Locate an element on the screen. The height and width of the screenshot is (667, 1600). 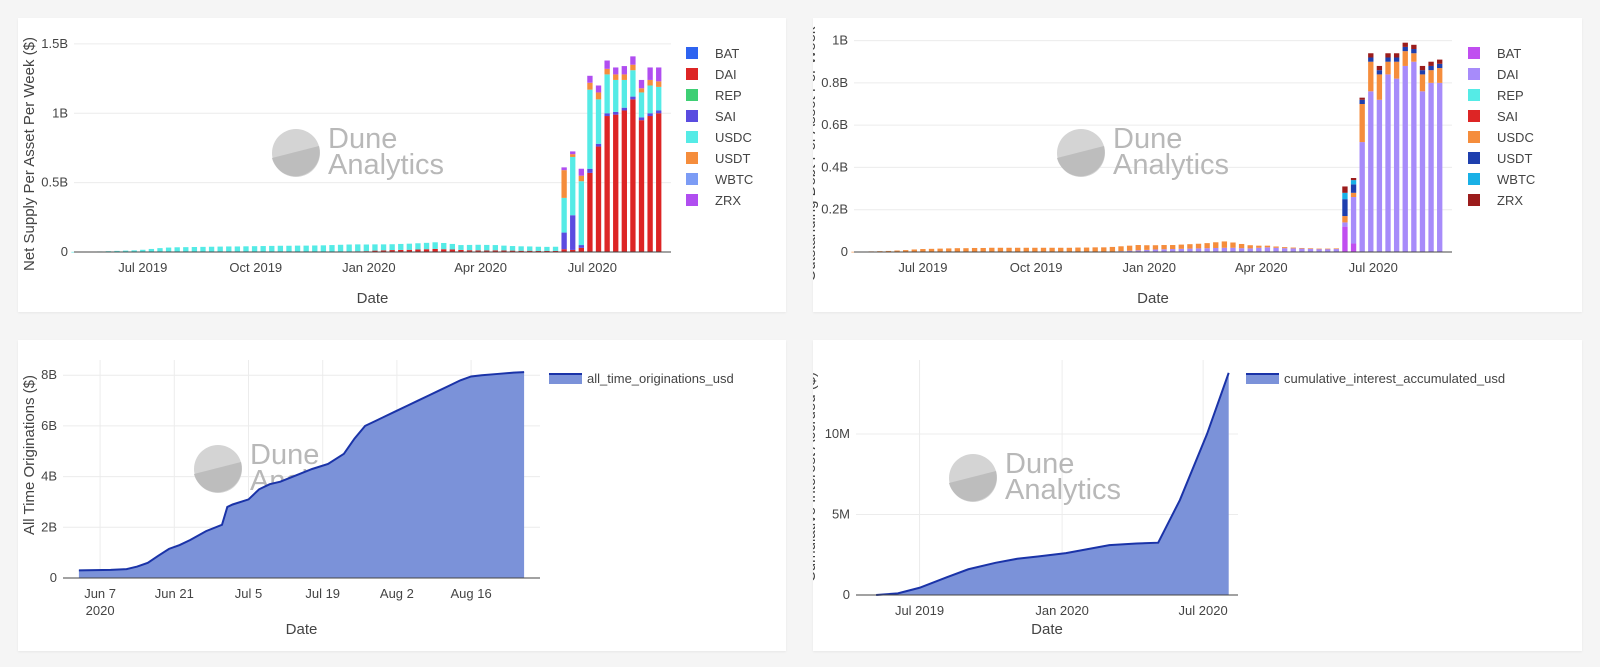
x-tick-label: Jul 2019 is located at coordinates (922, 267).